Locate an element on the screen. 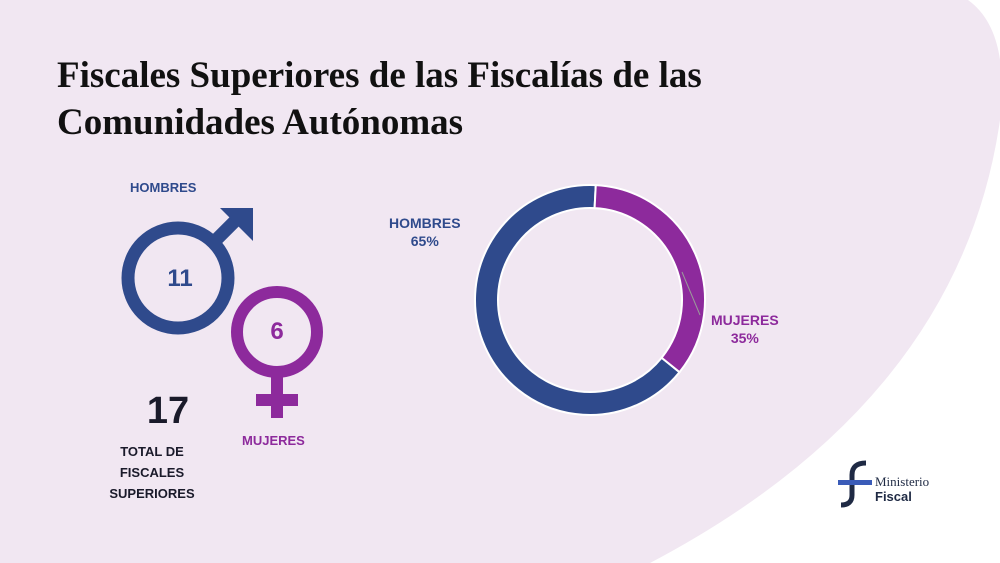 The image size is (1000, 563). mujeres-count: 6 is located at coordinates (277, 331).